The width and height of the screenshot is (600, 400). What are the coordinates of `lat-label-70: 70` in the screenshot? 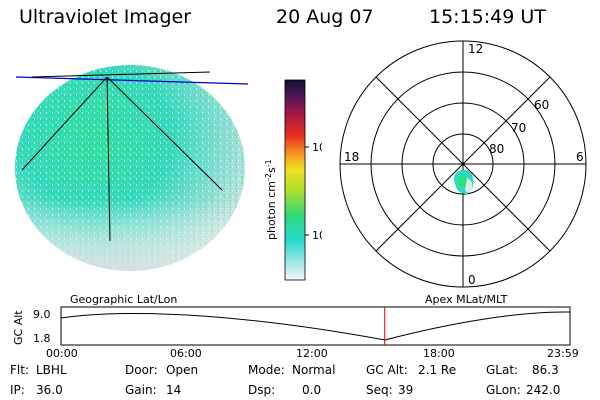 It's located at (518, 128).